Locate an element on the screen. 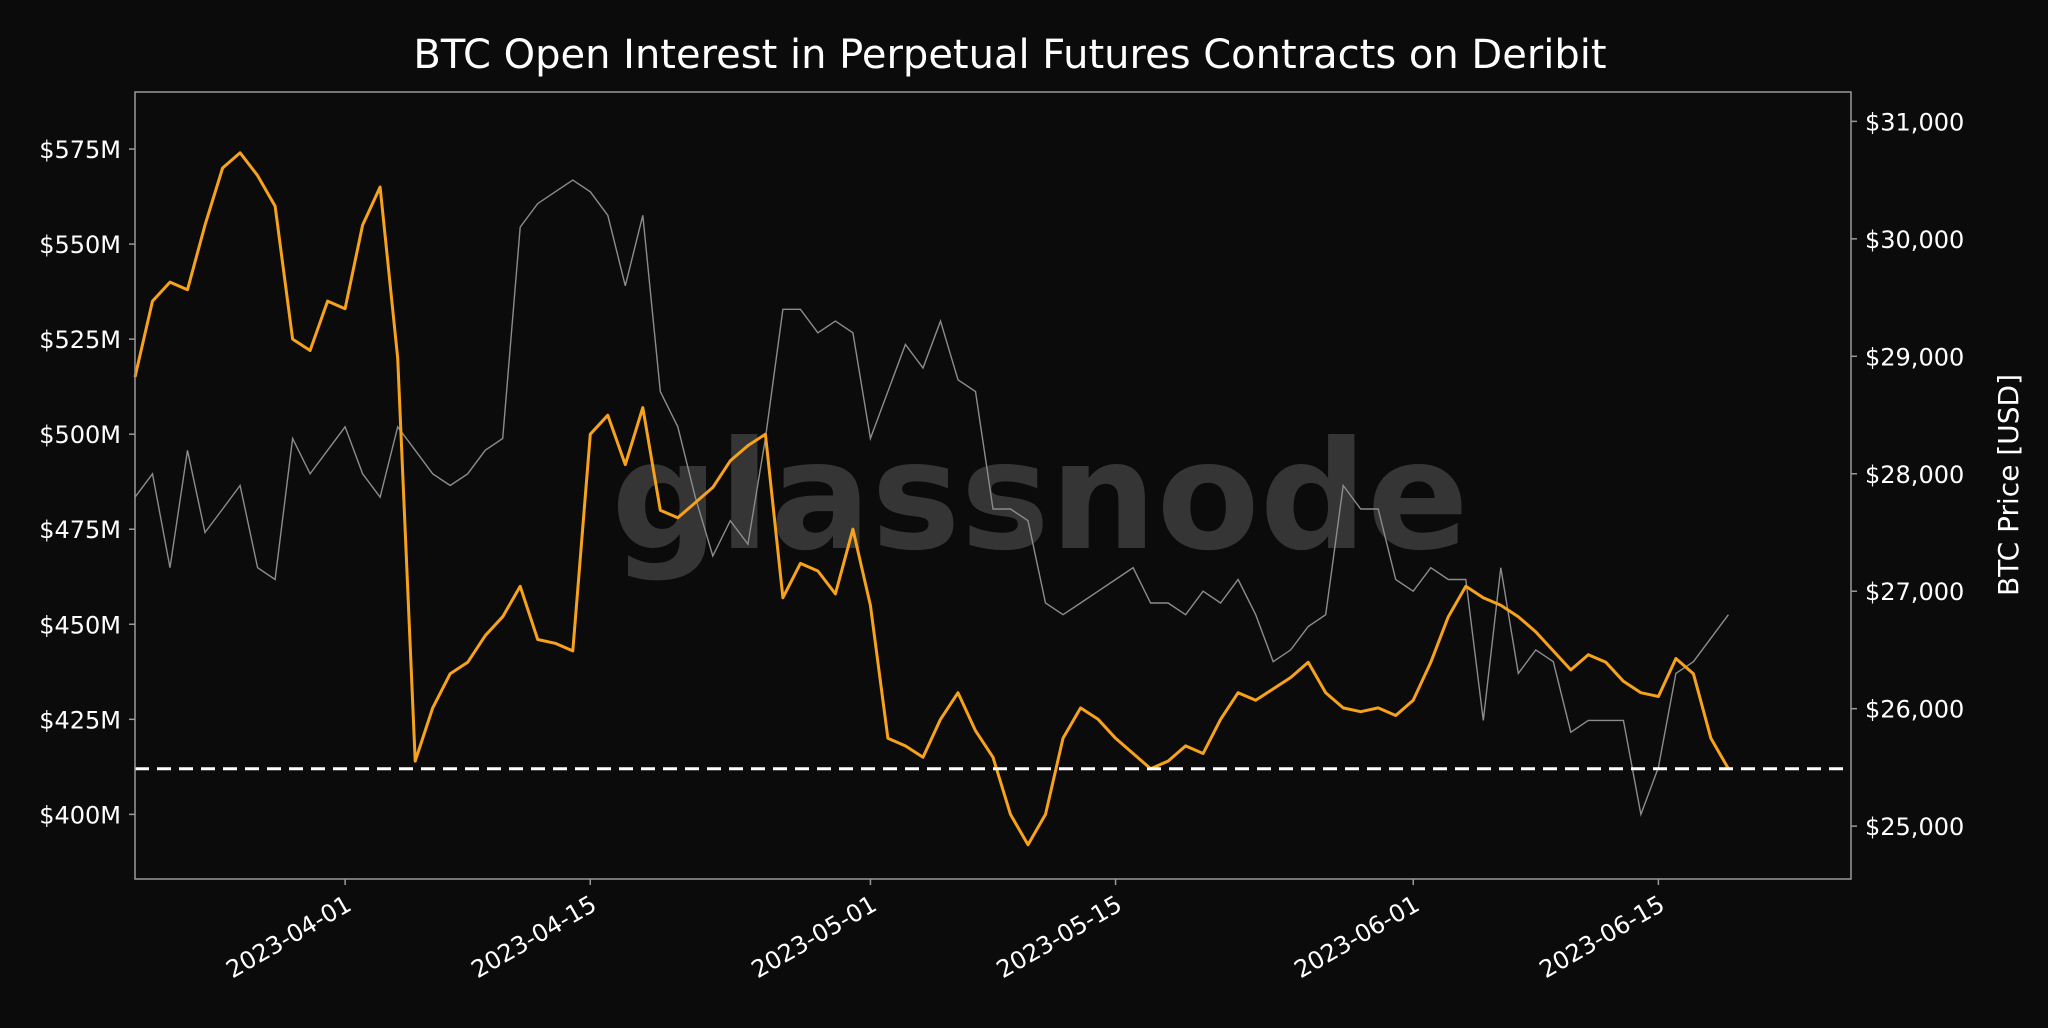 The width and height of the screenshot is (2048, 1028). left-tick-label: $425M is located at coordinates (80, 720).